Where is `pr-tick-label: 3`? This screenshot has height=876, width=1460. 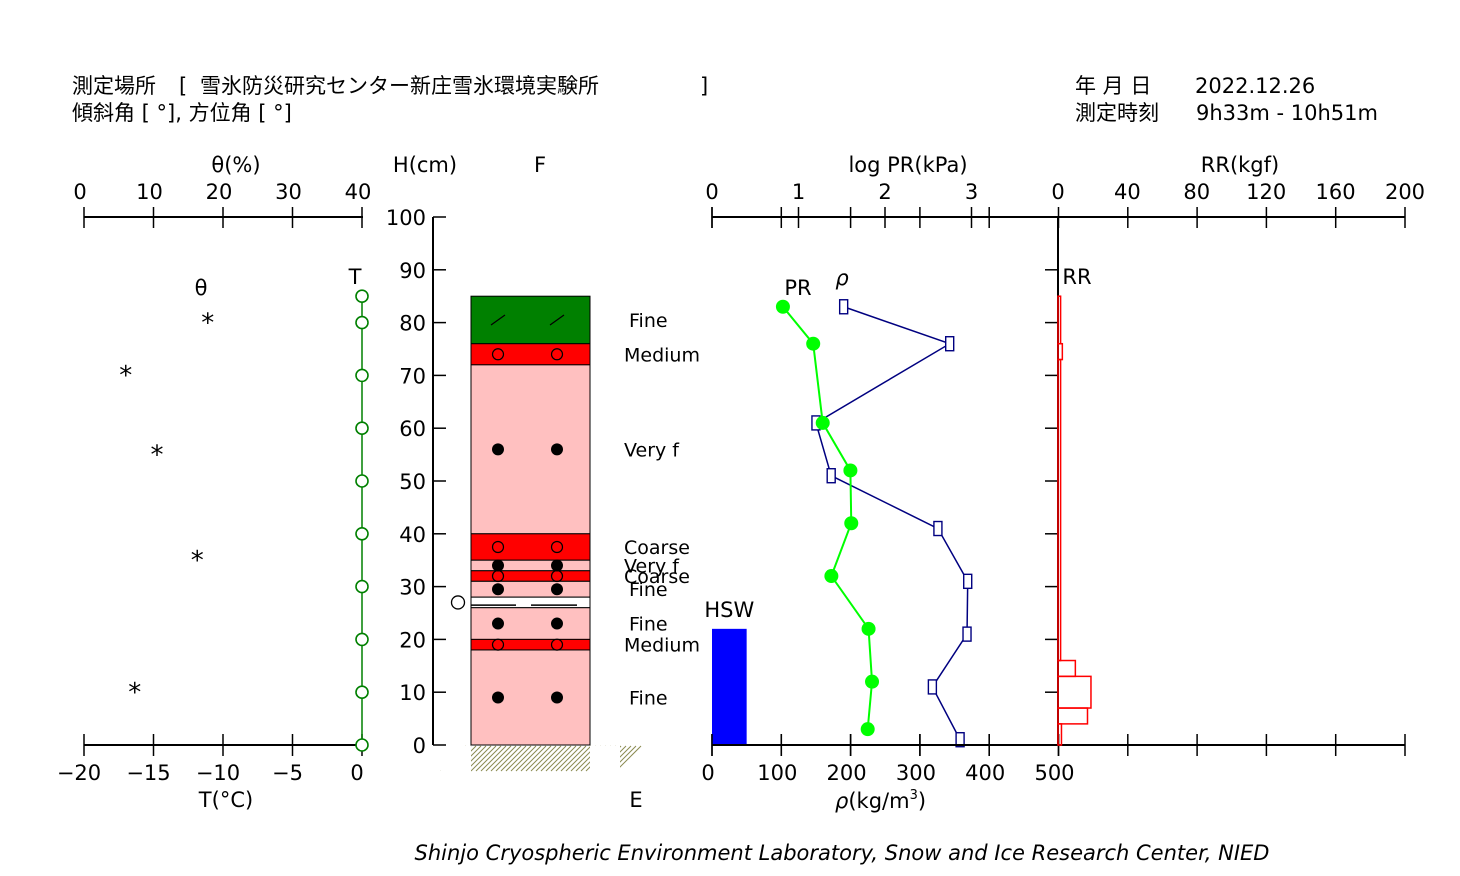
pr-tick-label: 3 is located at coordinates (971, 192).